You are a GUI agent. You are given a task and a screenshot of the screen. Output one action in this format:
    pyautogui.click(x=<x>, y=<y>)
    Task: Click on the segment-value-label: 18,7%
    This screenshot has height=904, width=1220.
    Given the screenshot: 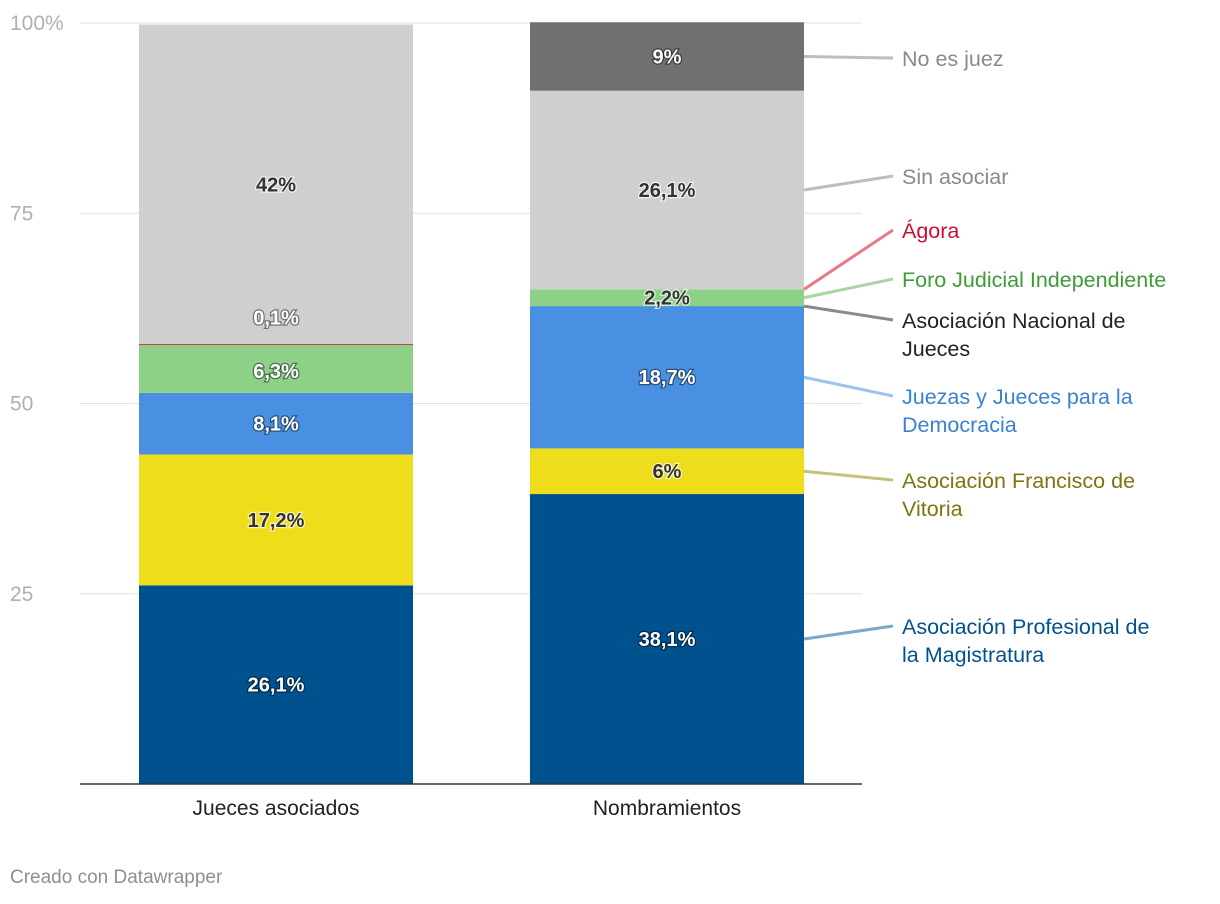 What is the action you would take?
    pyautogui.click(x=667, y=378)
    